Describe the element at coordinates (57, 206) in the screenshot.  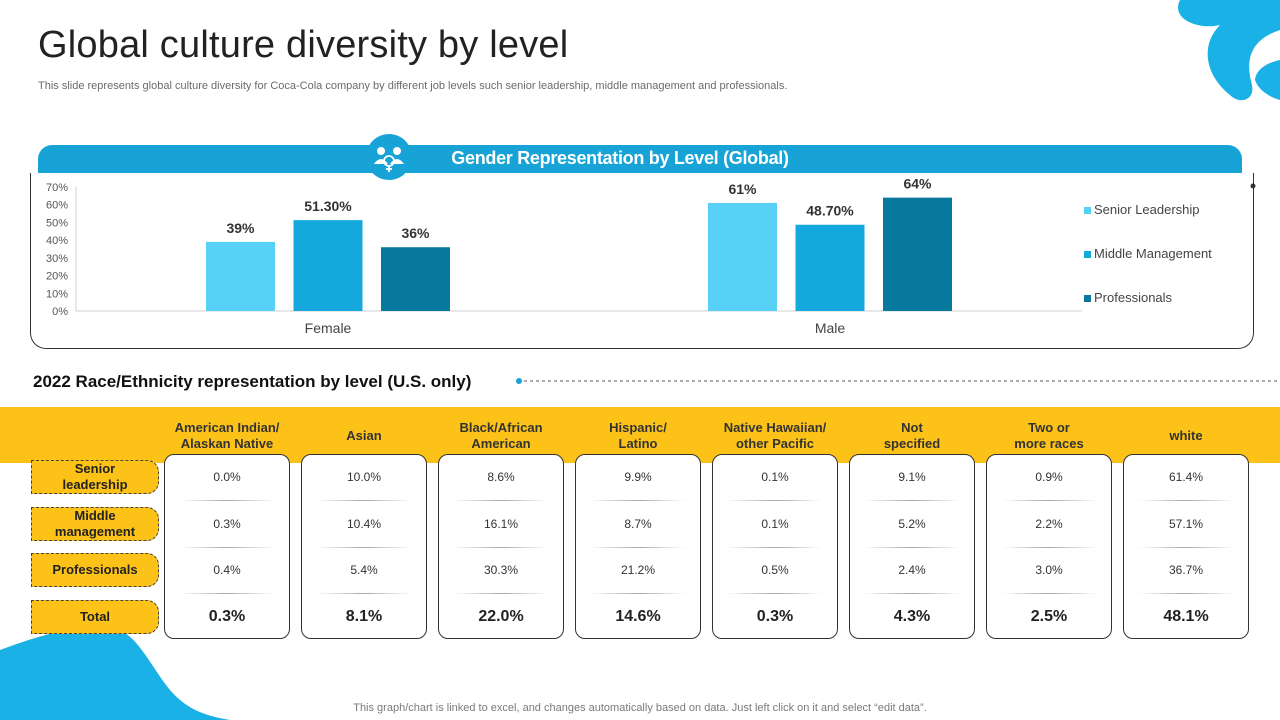
I see `y-tick-label: 60%` at that location.